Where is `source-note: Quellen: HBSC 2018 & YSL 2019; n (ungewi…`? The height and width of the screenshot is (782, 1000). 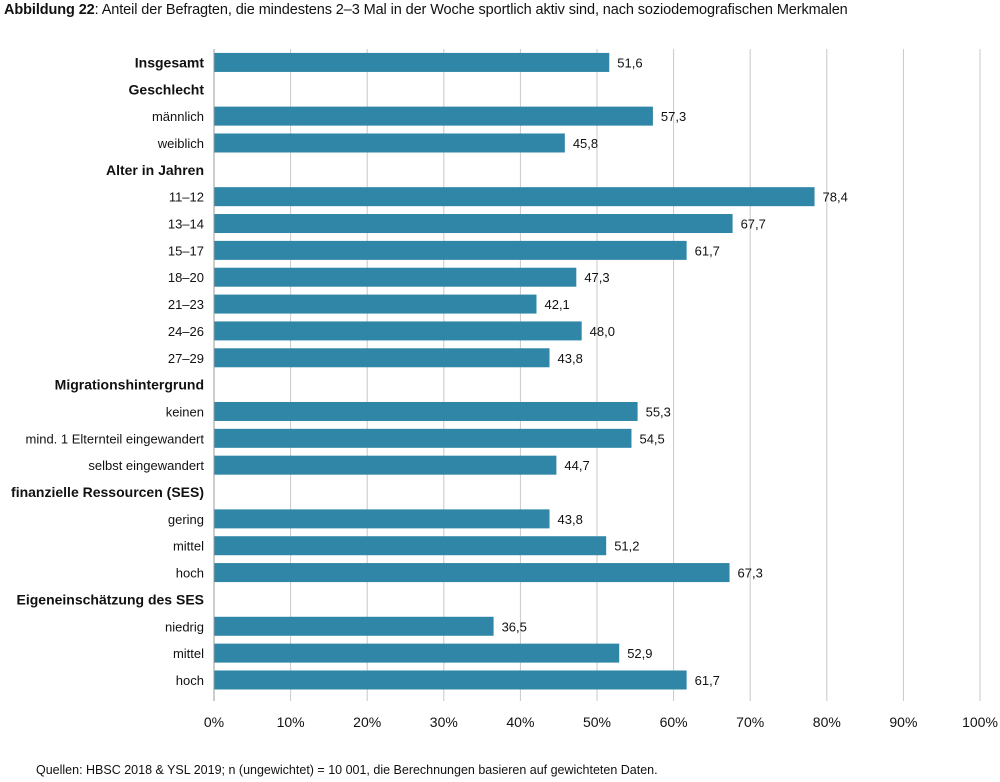 source-note: Quellen: HBSC 2018 & YSL 2019; n (ungewi… is located at coordinates (347, 770).